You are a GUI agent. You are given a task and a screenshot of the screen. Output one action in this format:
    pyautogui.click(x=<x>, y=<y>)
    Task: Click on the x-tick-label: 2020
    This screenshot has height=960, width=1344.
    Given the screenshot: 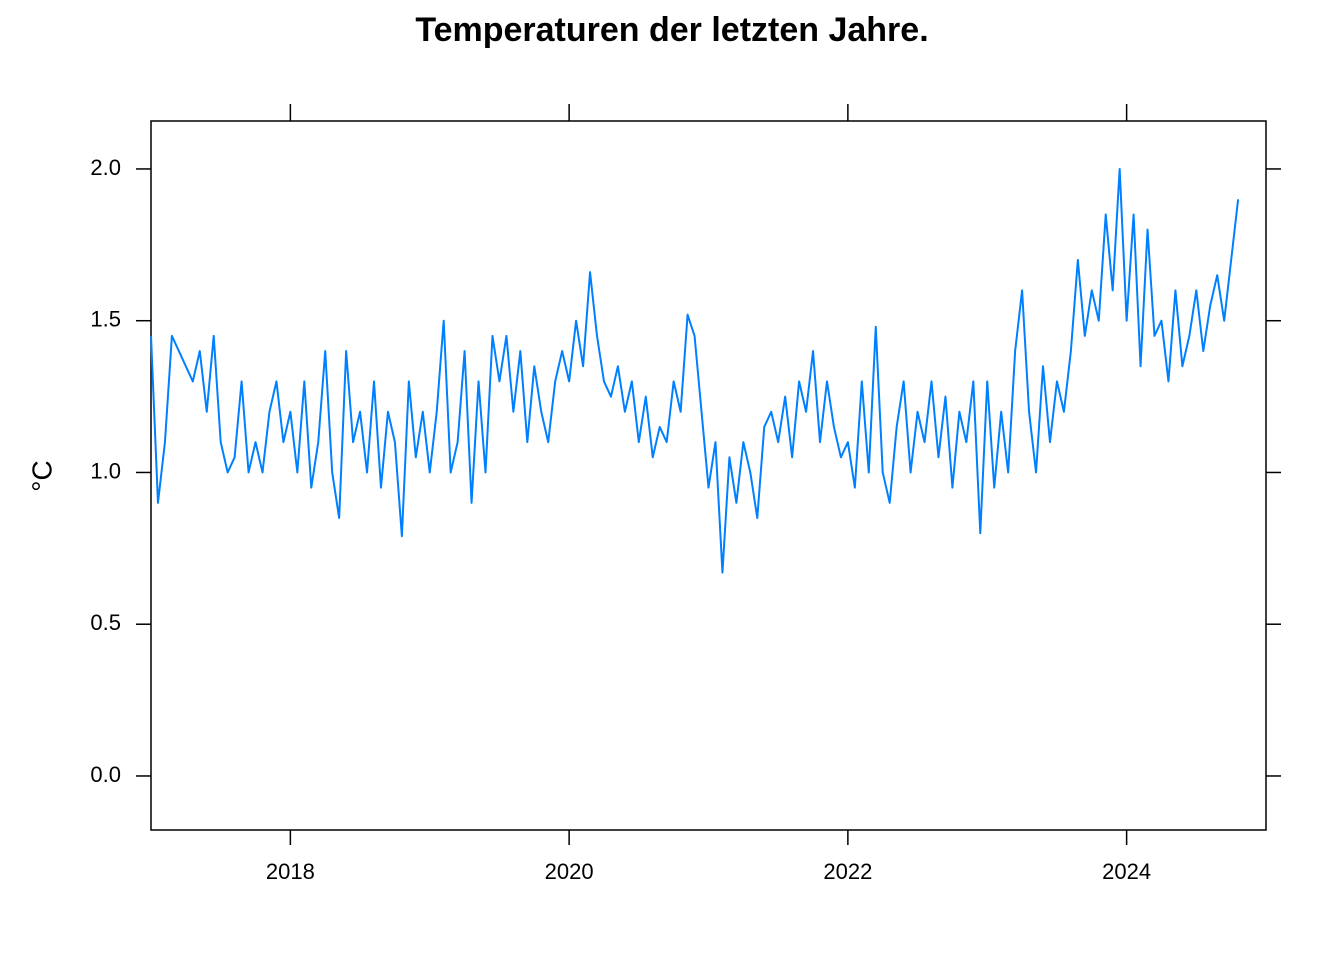 What is the action you would take?
    pyautogui.click(x=569, y=871)
    